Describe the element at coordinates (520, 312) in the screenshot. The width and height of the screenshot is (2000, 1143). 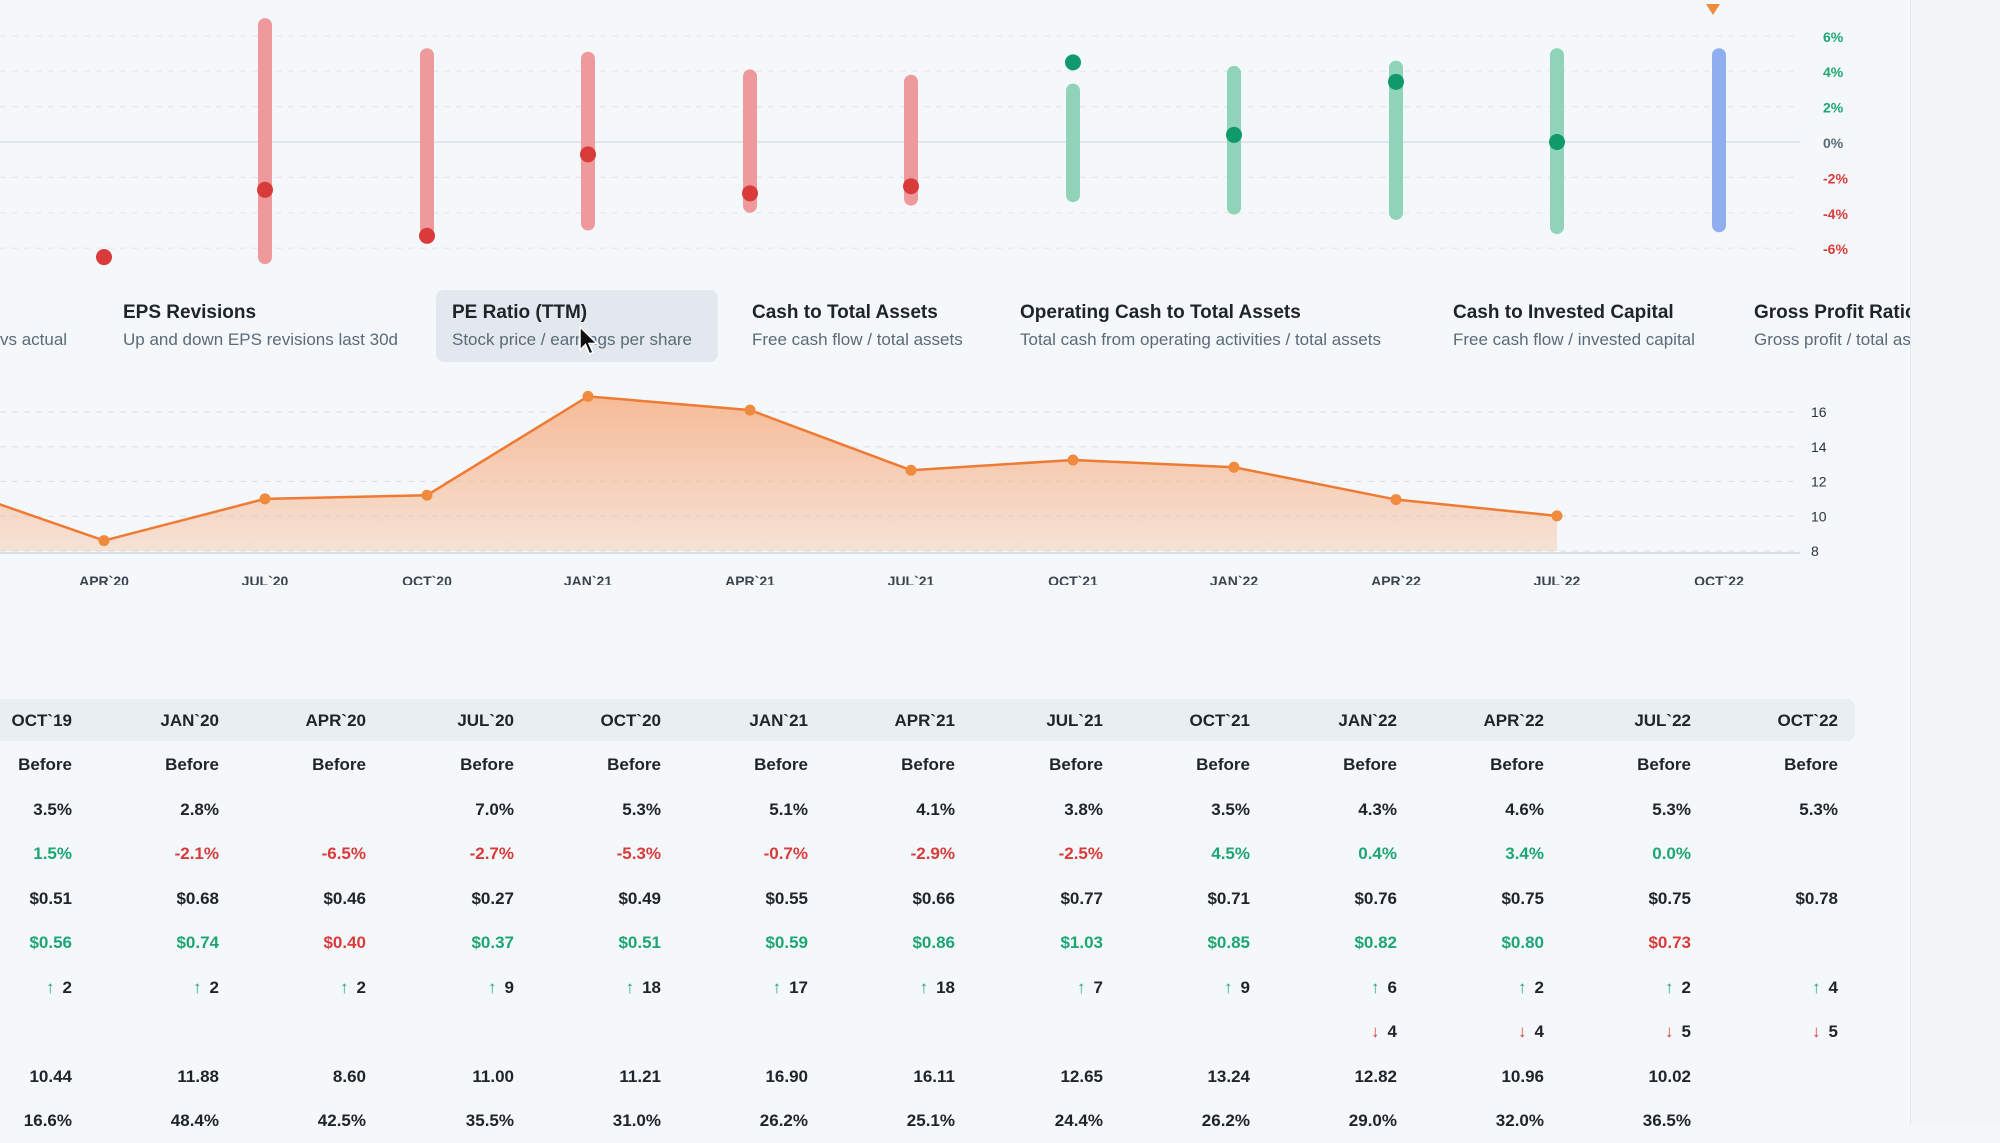
I see `metric-title: PE Ratio (TTM)` at that location.